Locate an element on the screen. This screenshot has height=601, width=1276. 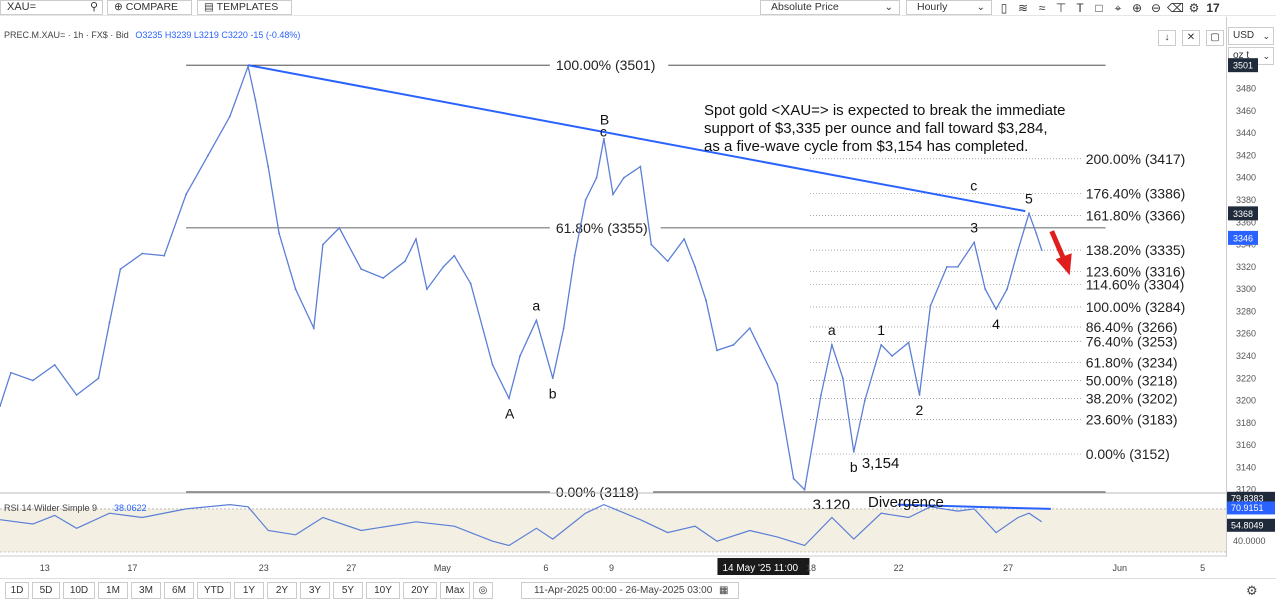
text-tool-icon: T is located at coordinates (1080, 7).